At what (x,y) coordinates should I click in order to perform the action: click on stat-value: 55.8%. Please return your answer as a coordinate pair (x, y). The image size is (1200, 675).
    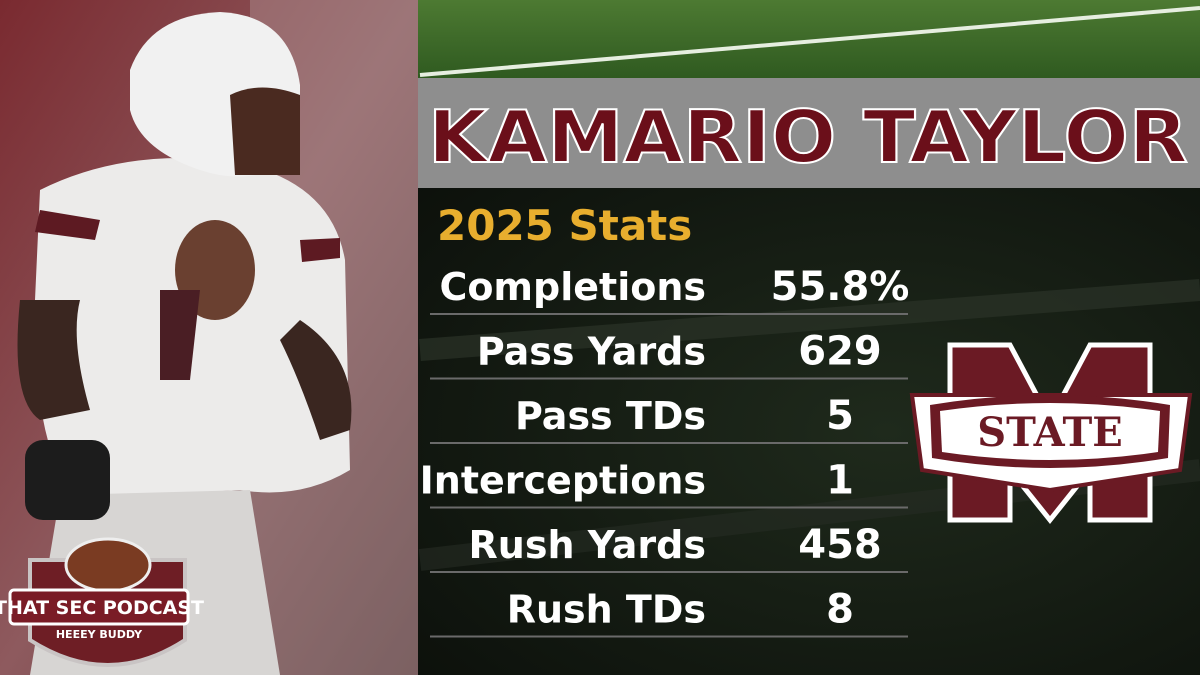
    Looking at the image, I should click on (840, 287).